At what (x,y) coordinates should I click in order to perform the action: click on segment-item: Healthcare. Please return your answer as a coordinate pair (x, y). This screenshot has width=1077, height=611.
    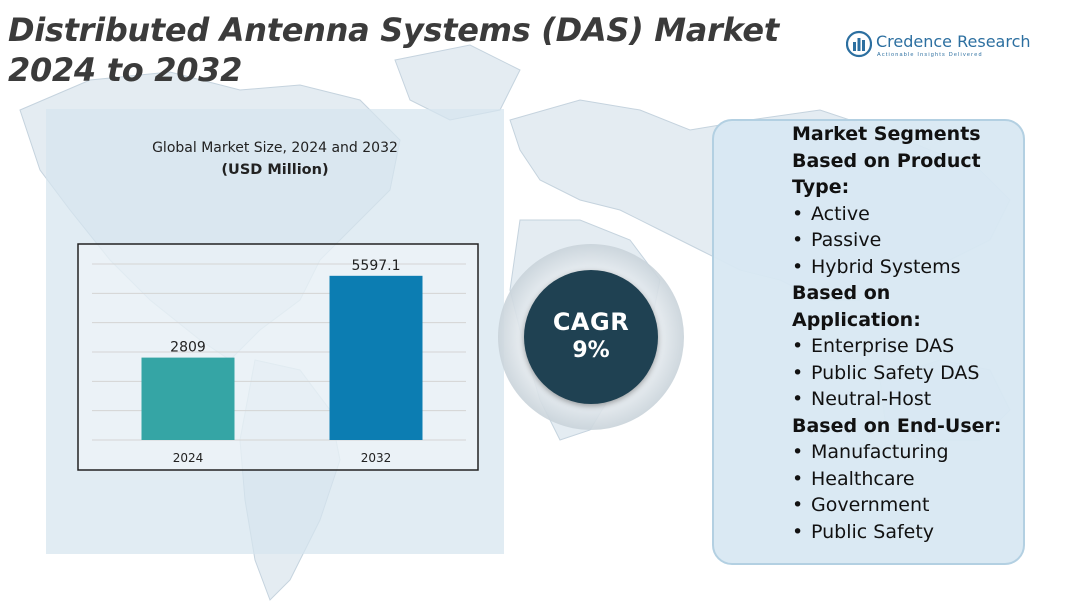
    Looking at the image, I should click on (907, 479).